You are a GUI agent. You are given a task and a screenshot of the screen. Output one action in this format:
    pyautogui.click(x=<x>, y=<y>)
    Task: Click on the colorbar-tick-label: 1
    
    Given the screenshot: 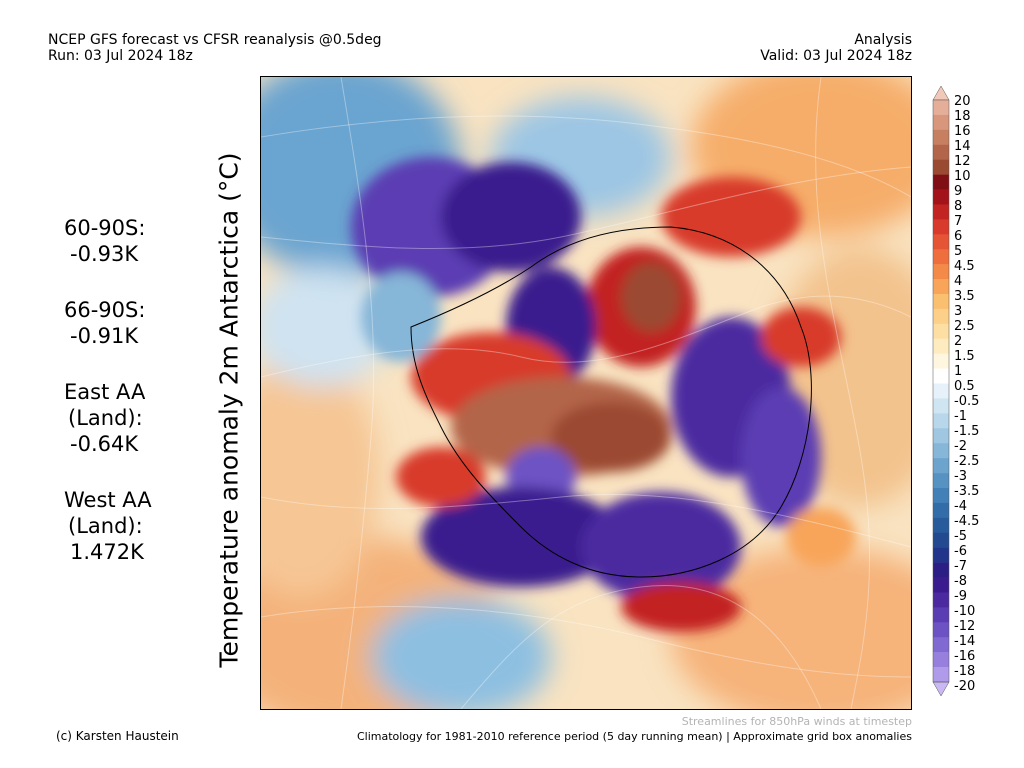 What is the action you would take?
    pyautogui.click(x=958, y=371)
    